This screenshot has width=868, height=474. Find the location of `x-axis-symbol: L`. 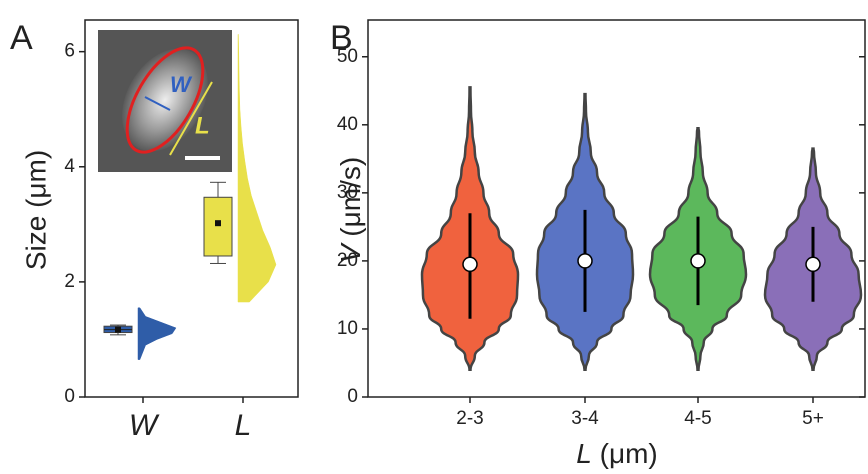

x-axis-symbol: L is located at coordinates (584, 453).